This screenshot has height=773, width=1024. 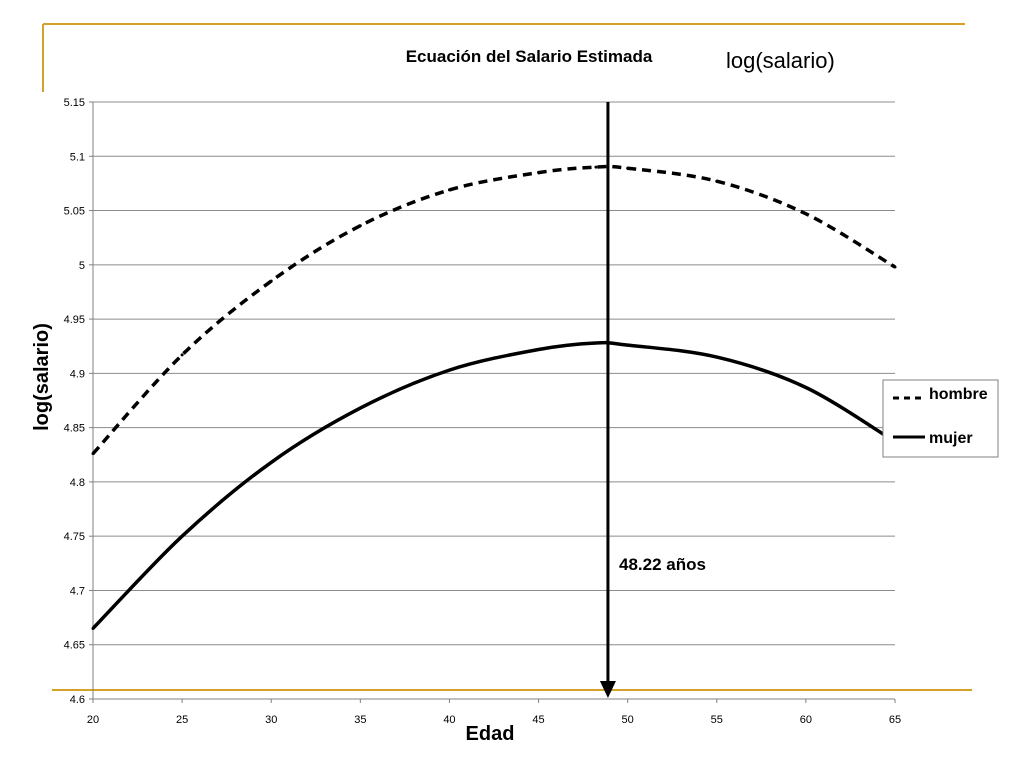 What do you see at coordinates (951, 438) in the screenshot?
I see `legend-label-mujer: mujer` at bounding box center [951, 438].